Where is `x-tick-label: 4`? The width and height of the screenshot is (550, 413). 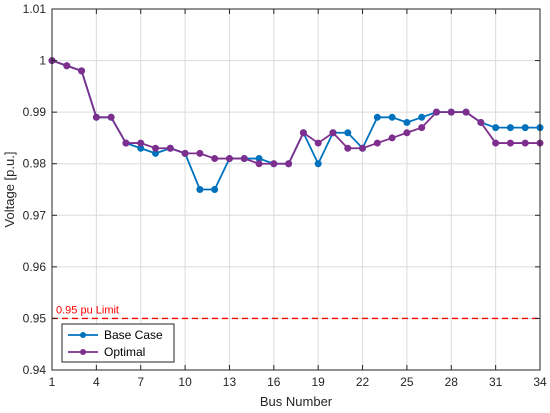 x-tick-label: 4 is located at coordinates (96, 382).